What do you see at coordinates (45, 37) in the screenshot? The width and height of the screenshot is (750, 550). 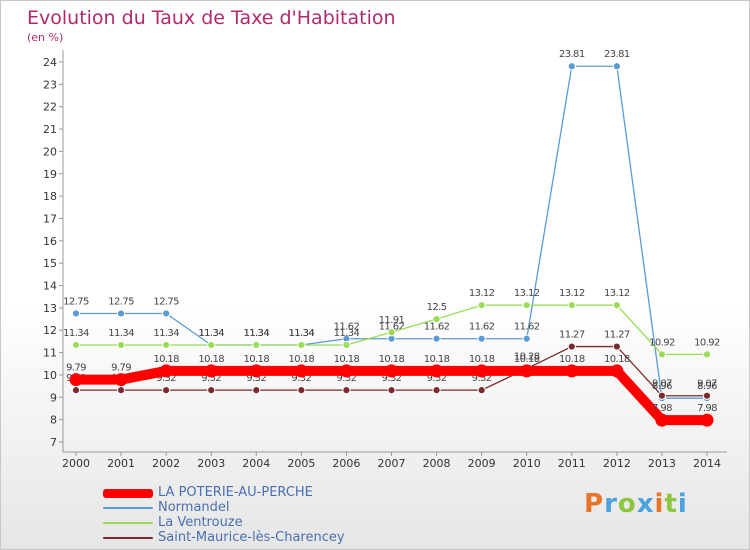 I see `chart-unit-label: (en %)` at bounding box center [45, 37].